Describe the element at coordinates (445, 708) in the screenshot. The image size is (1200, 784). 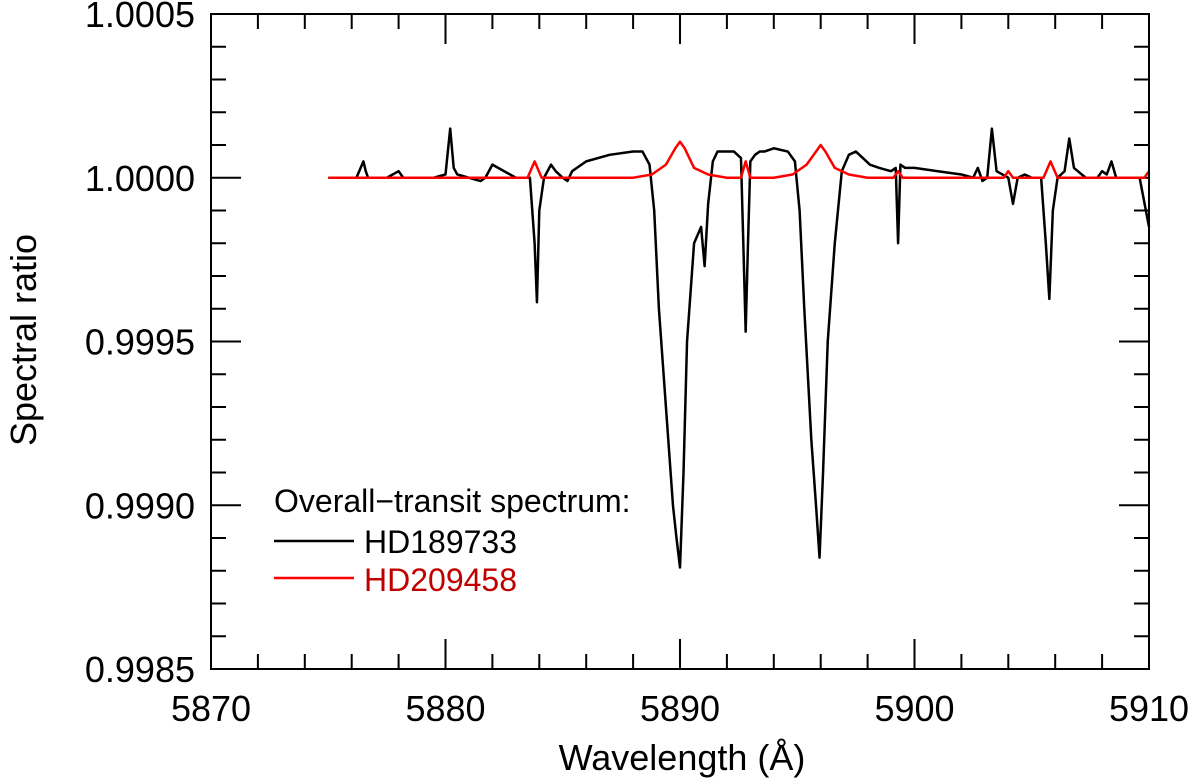
I see `x-tick-label: 5880` at that location.